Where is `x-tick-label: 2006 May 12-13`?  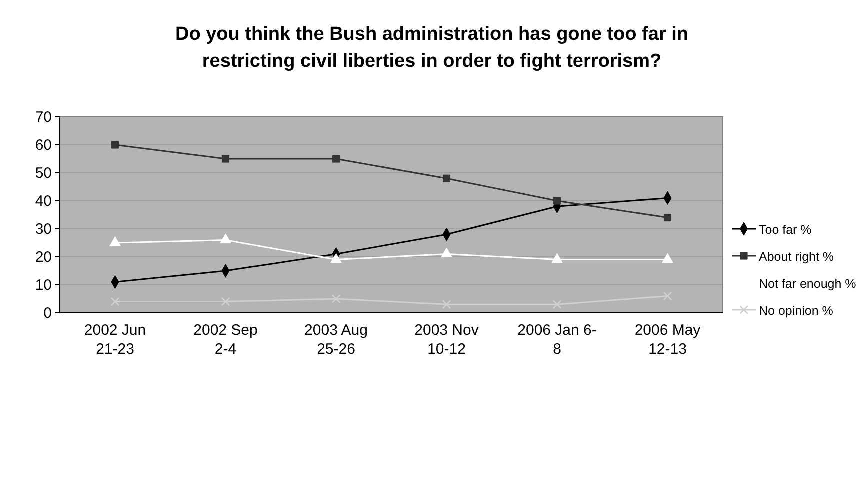
x-tick-label: 2006 May 12-13 is located at coordinates (668, 340).